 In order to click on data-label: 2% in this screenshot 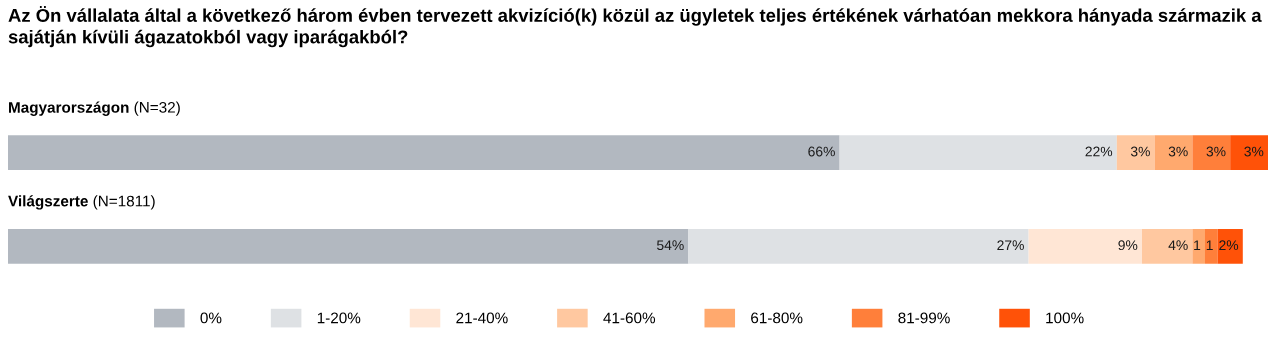, I will do `click(1229, 245)`.